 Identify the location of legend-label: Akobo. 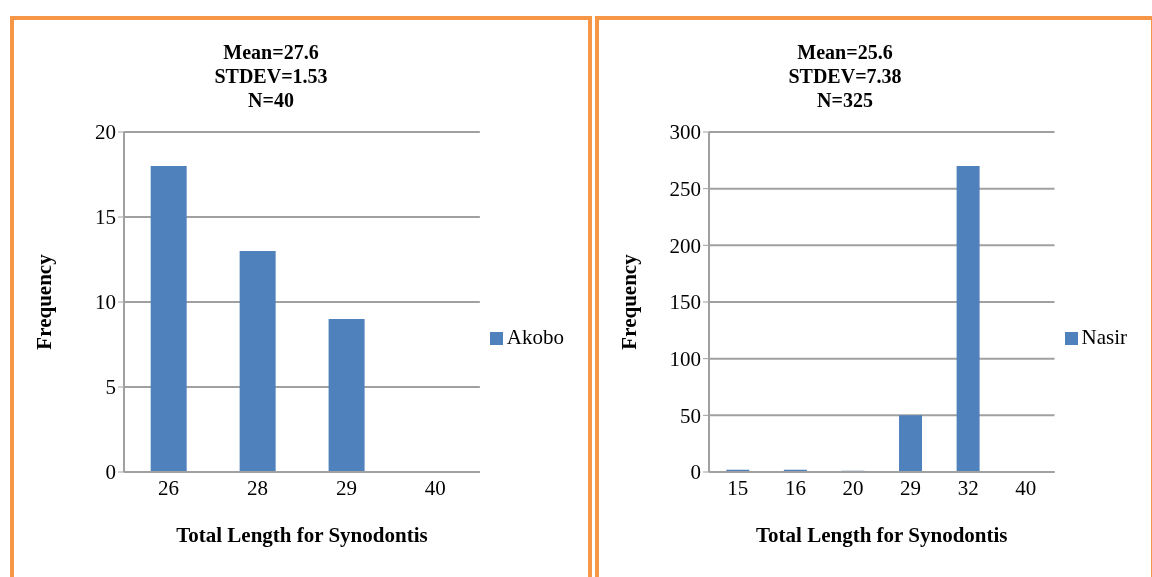
(535, 336).